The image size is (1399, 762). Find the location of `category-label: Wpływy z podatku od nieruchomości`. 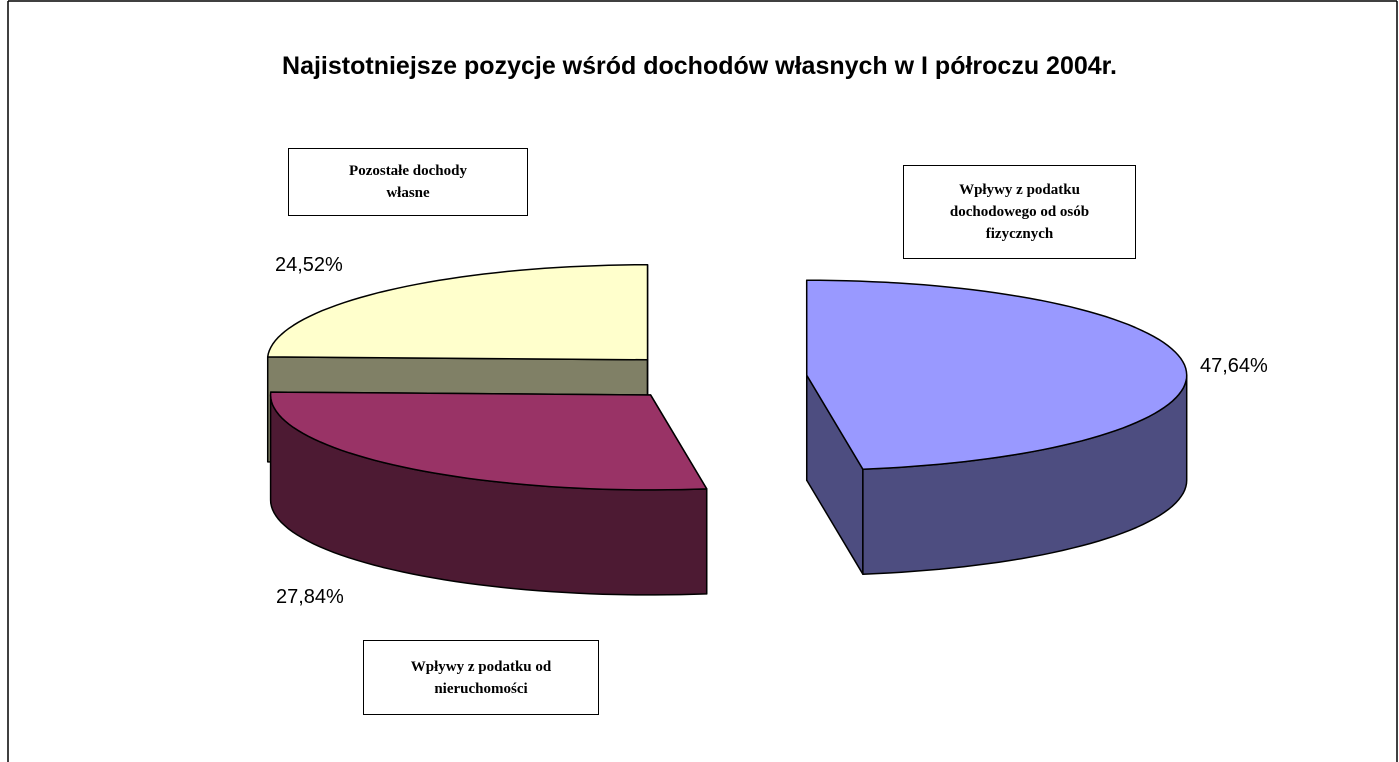

category-label: Wpływy z podatku od nieruchomości is located at coordinates (481, 677).